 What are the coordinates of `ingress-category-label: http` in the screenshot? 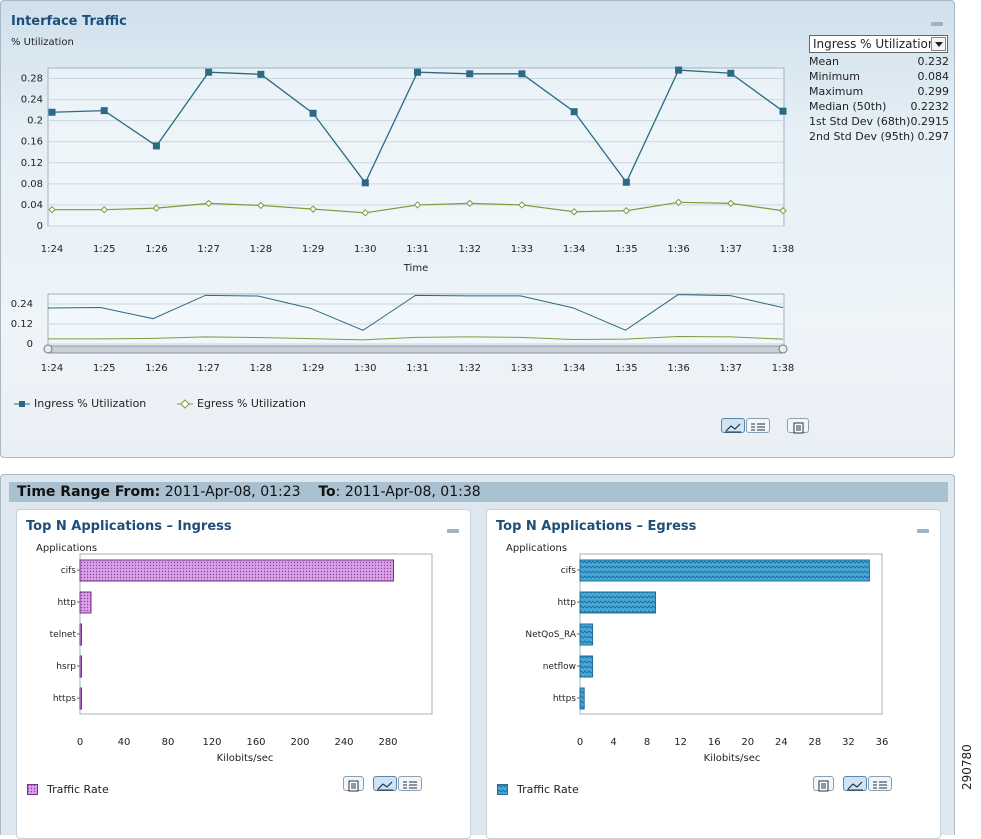 It's located at (67, 603).